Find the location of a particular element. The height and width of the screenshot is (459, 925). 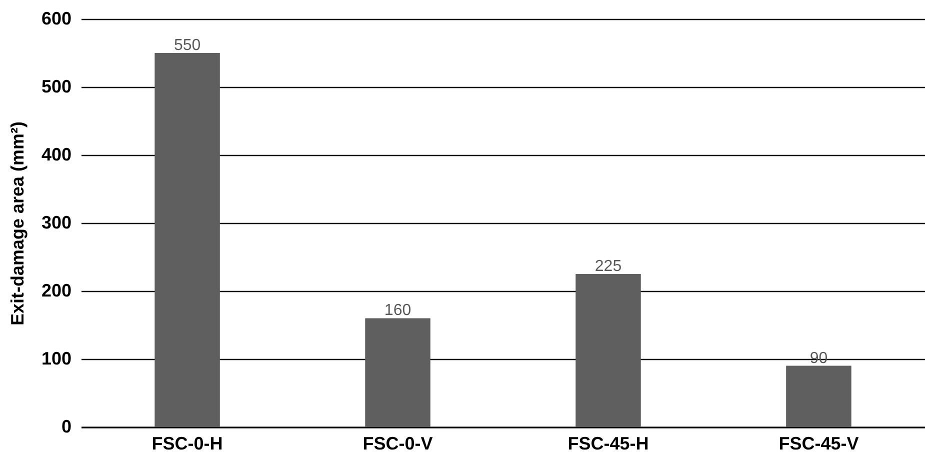

y-tick-label: 200 is located at coordinates (56, 290).